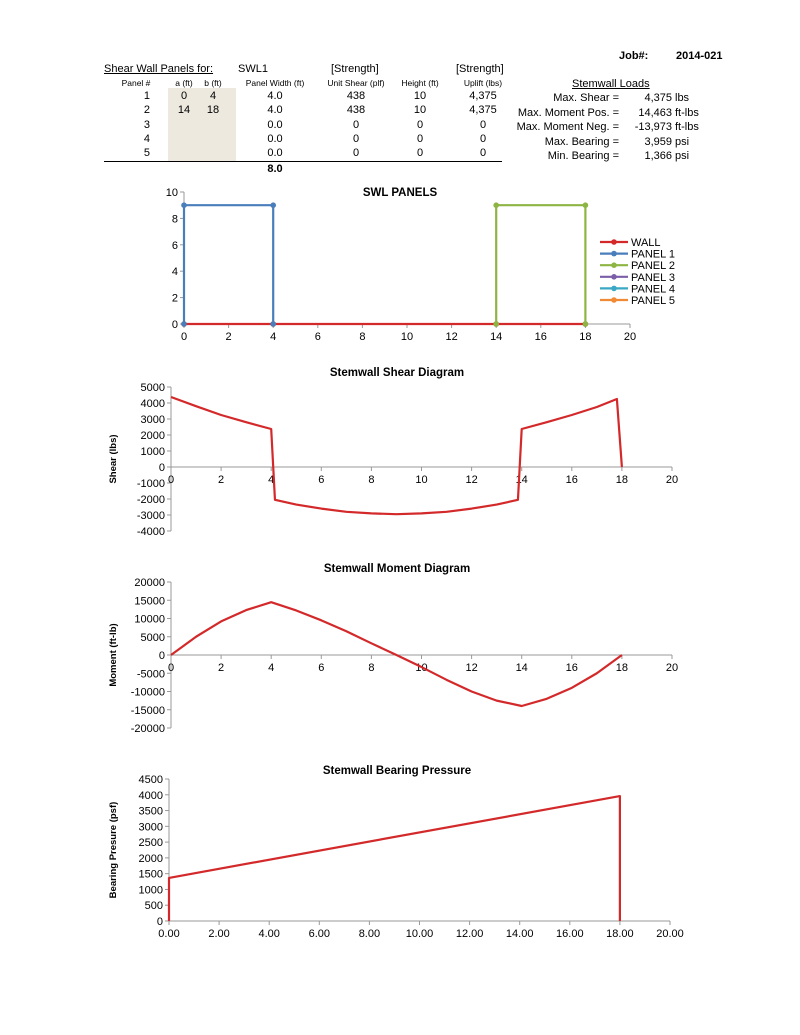 This screenshot has width=800, height=1035. Describe the element at coordinates (658, 156) in the screenshot. I see `load-value: 1,366` at that location.